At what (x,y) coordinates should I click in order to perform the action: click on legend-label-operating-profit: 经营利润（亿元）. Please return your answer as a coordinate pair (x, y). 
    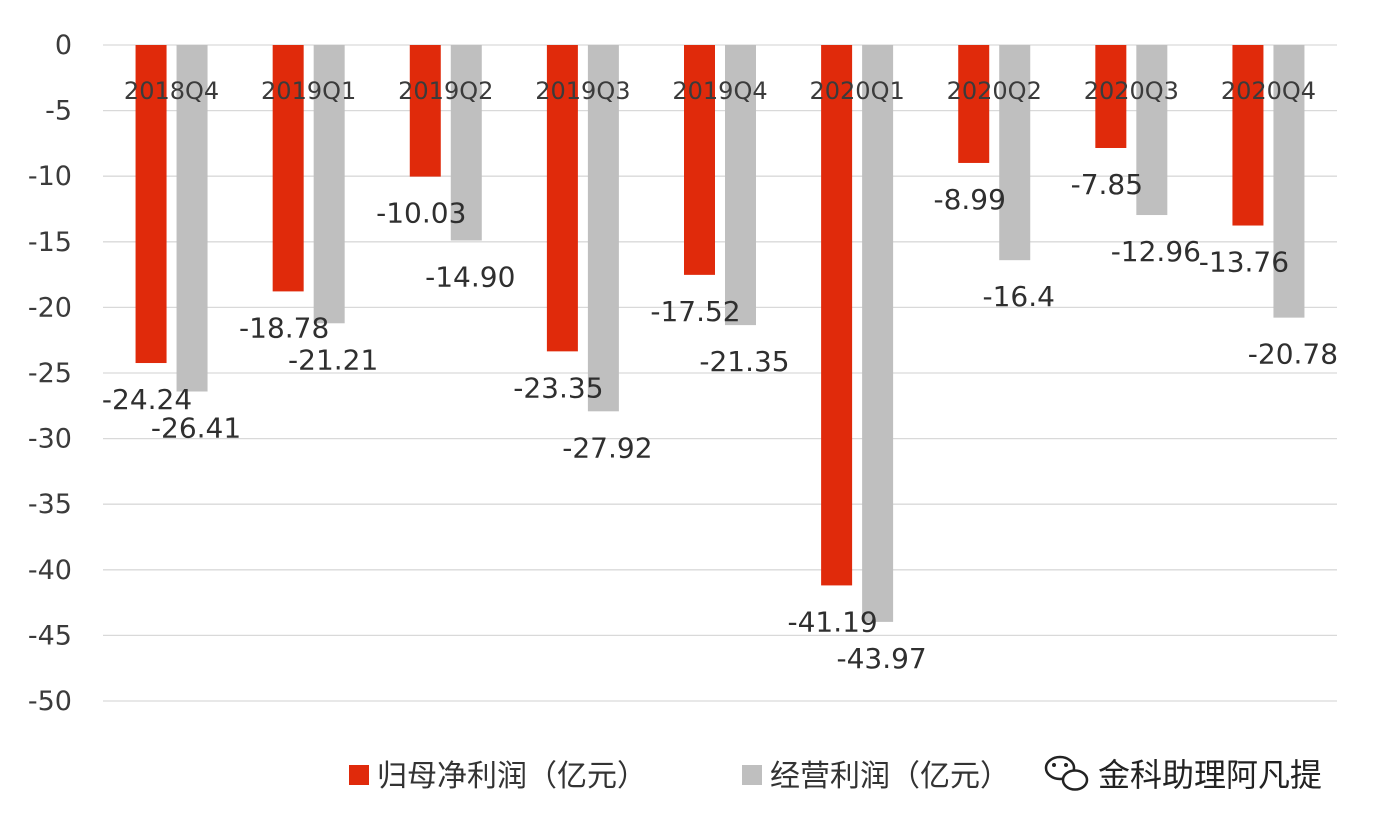
    Looking at the image, I should click on (890, 776).